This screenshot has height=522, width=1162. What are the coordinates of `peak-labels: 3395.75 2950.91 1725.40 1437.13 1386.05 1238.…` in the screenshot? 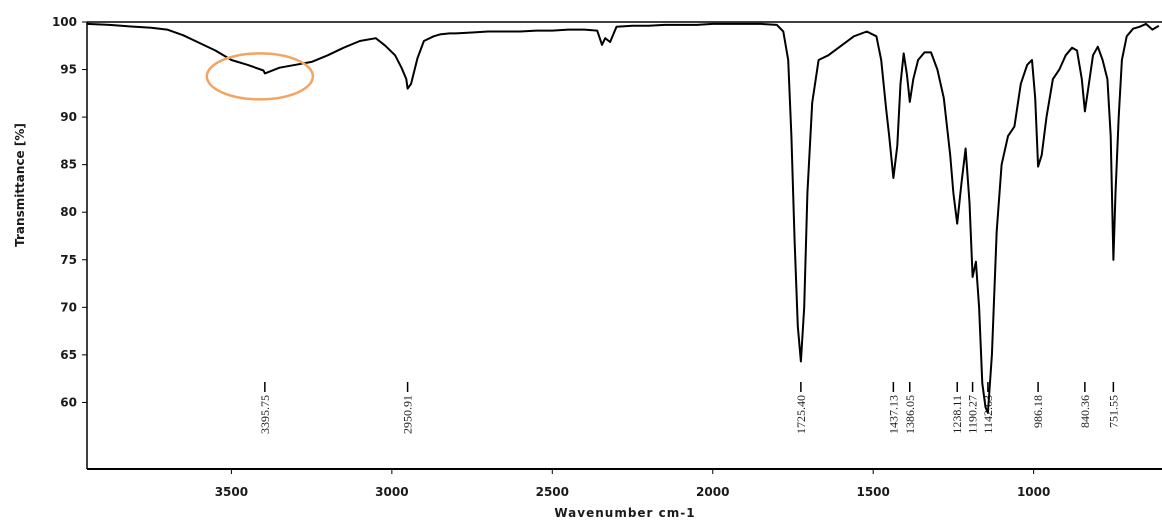 It's located at (689, 408).